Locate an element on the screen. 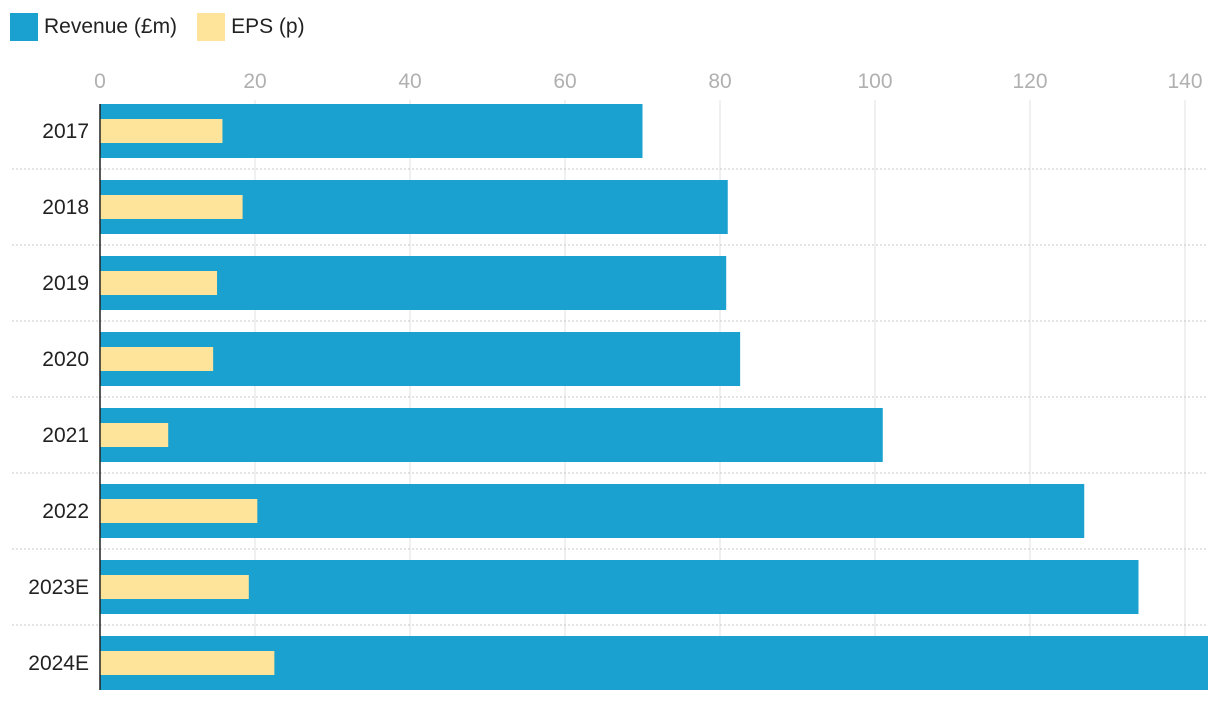 The image size is (1220, 702). x-tick-label-60: 60 is located at coordinates (564, 81).